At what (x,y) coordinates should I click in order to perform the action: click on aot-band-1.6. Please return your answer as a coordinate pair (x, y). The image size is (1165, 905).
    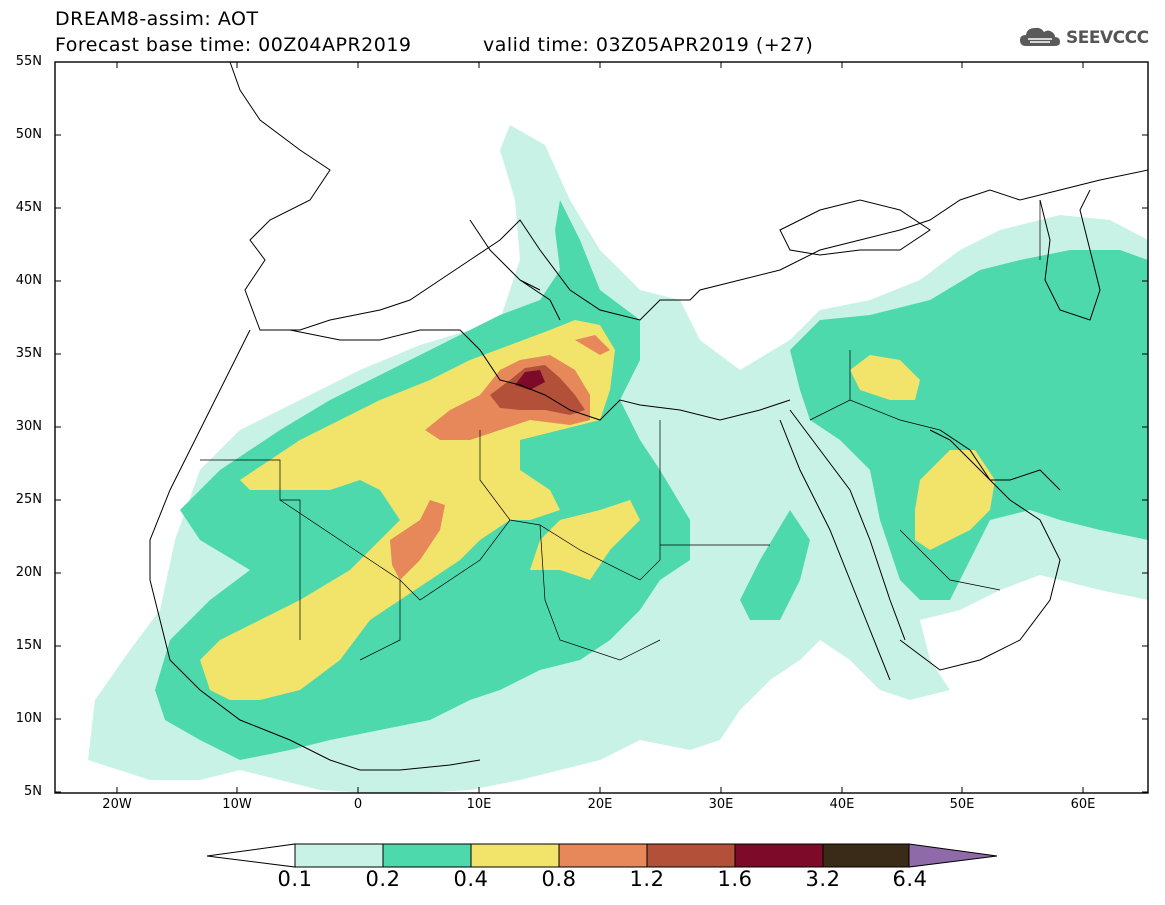
    Looking at the image, I should click on (530, 380).